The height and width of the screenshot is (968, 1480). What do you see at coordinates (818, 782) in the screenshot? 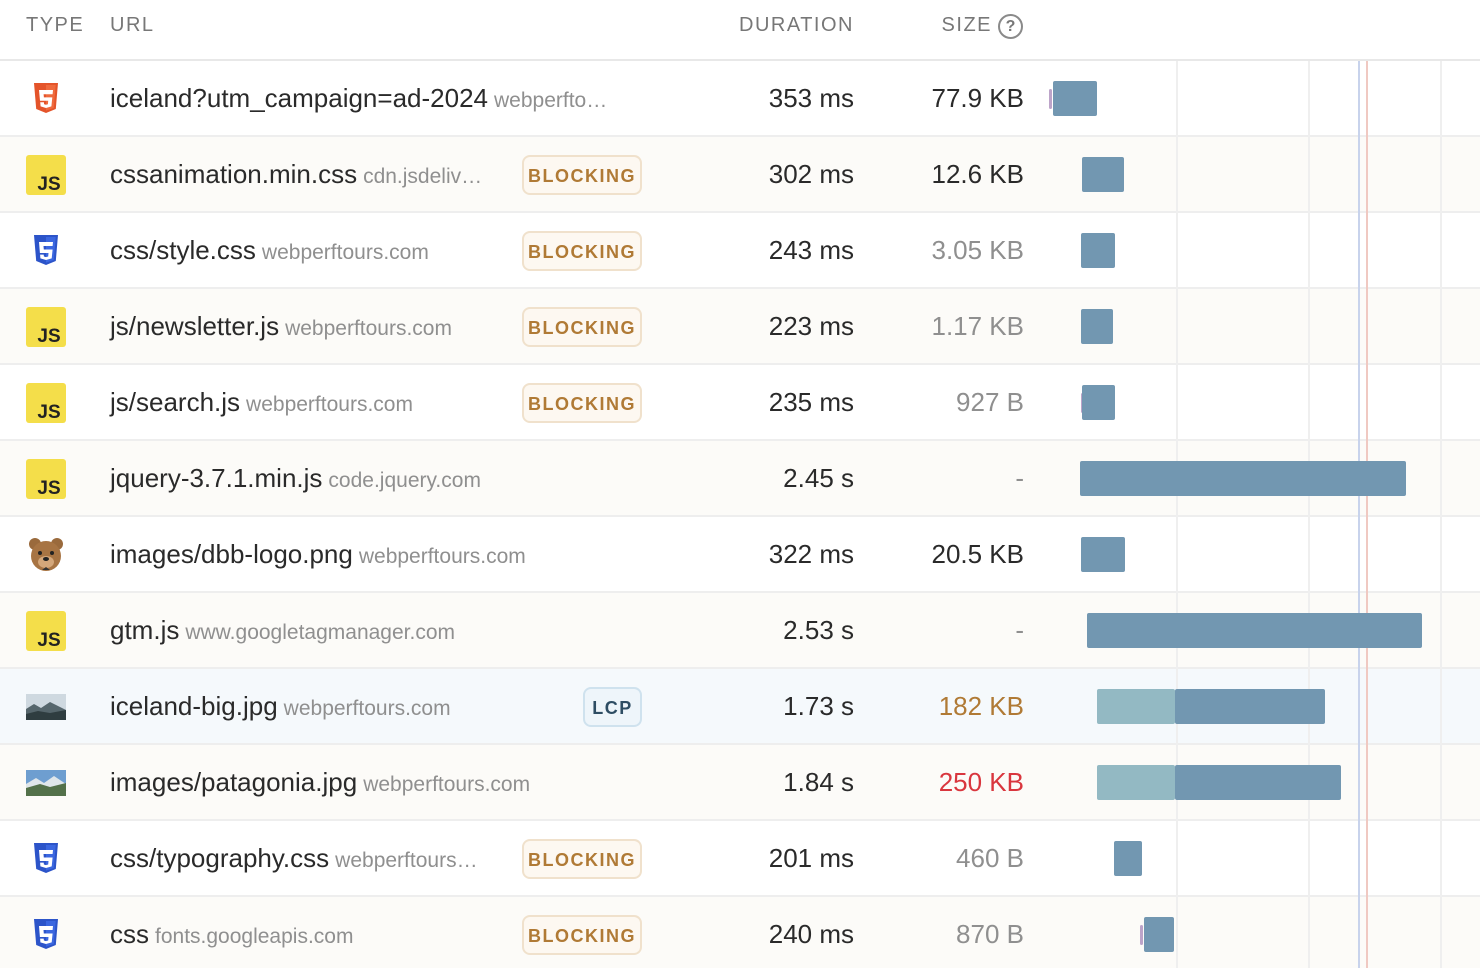
I see `request-duration: 1.84 s` at bounding box center [818, 782].